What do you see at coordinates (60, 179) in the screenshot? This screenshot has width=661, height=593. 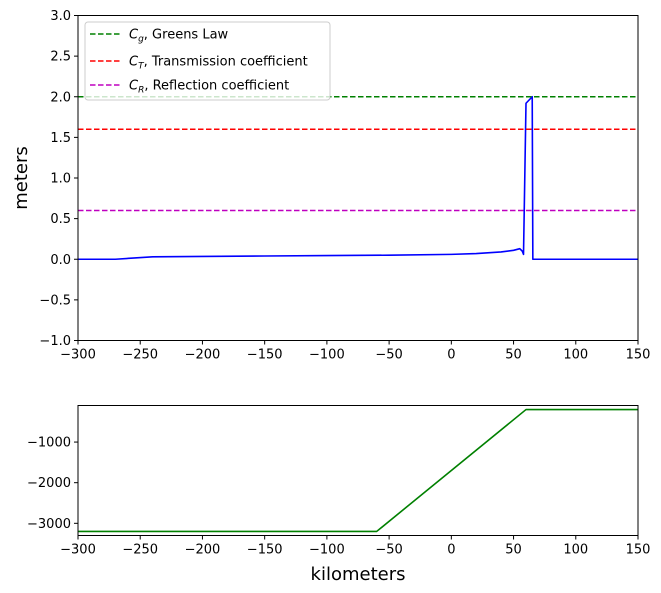 I see `top-ytick-label: 1.0` at bounding box center [60, 179].